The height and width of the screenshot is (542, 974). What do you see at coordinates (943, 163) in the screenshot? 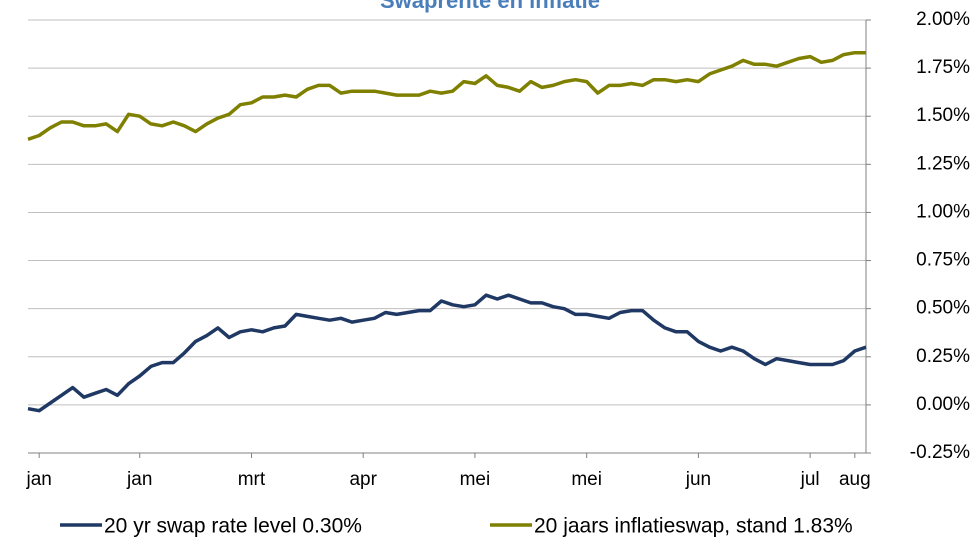
I see `y-tick-label: 1.25%` at bounding box center [943, 163].